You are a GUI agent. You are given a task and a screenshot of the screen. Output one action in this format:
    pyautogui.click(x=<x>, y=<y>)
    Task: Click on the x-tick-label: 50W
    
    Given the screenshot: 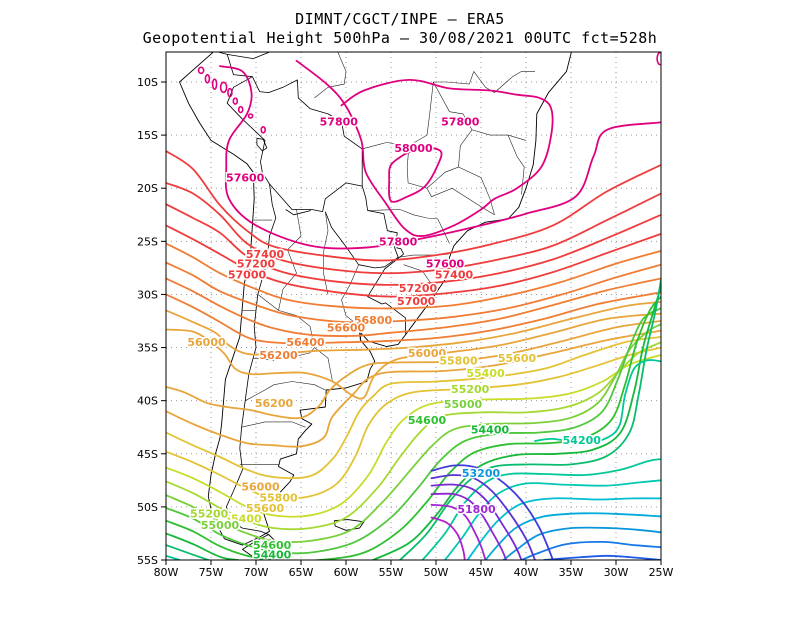 What is the action you would take?
    pyautogui.click(x=436, y=572)
    